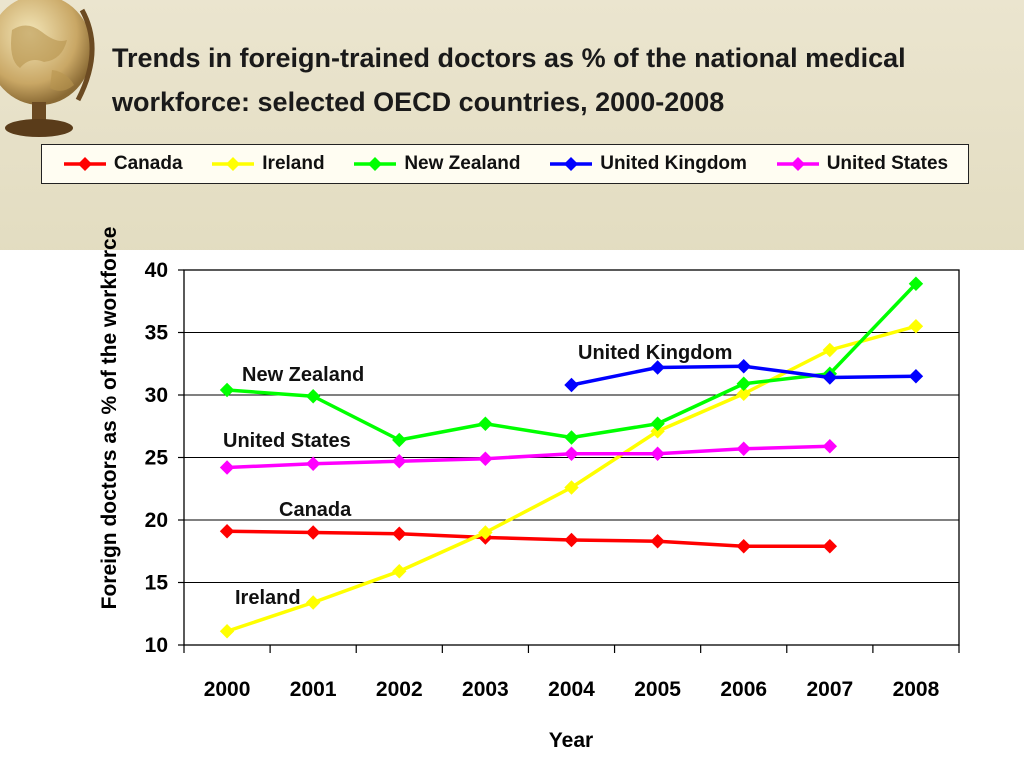  What do you see at coordinates (156, 270) in the screenshot?
I see `y-tick-label: 40` at bounding box center [156, 270].